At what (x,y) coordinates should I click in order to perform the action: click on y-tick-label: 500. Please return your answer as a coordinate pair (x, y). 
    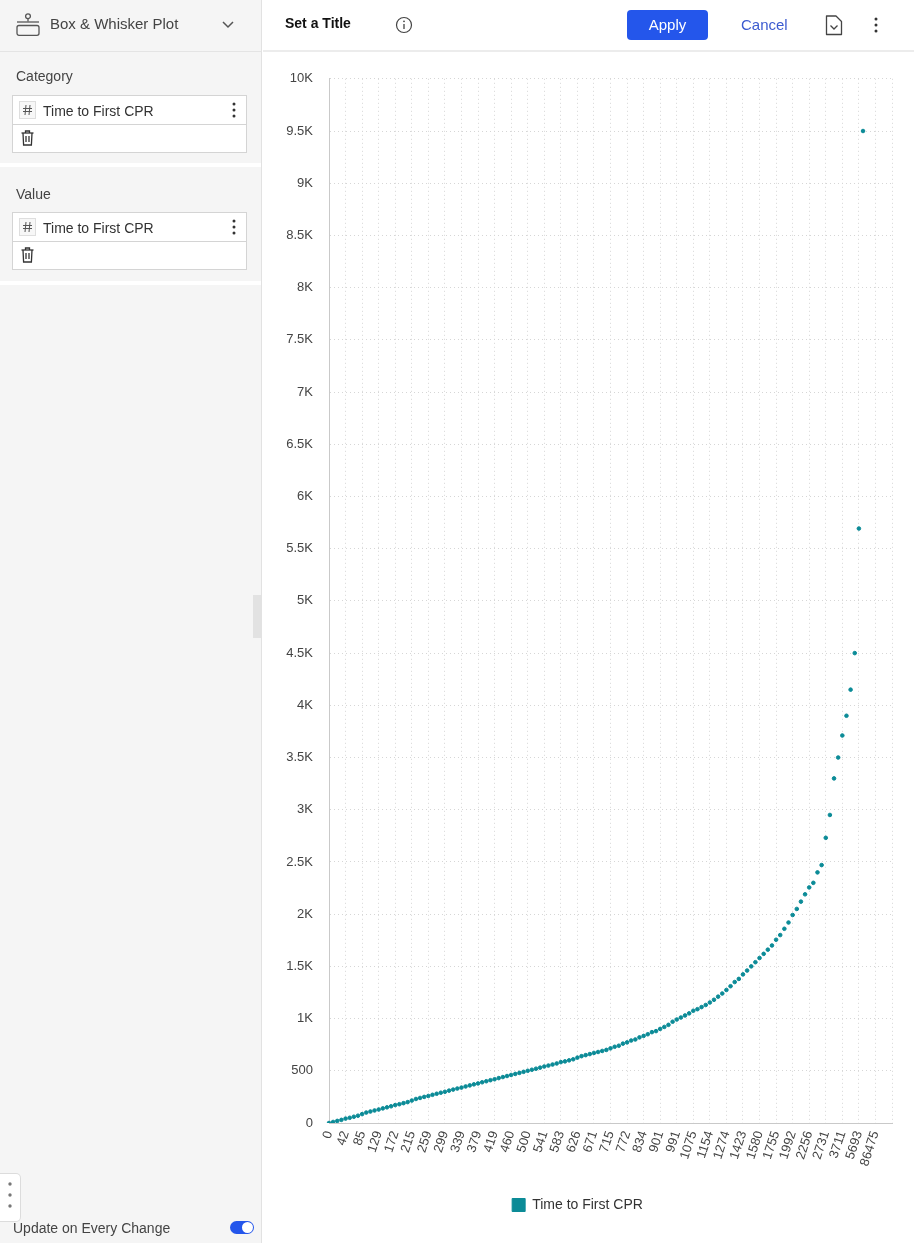
    Looking at the image, I should click on (302, 1070).